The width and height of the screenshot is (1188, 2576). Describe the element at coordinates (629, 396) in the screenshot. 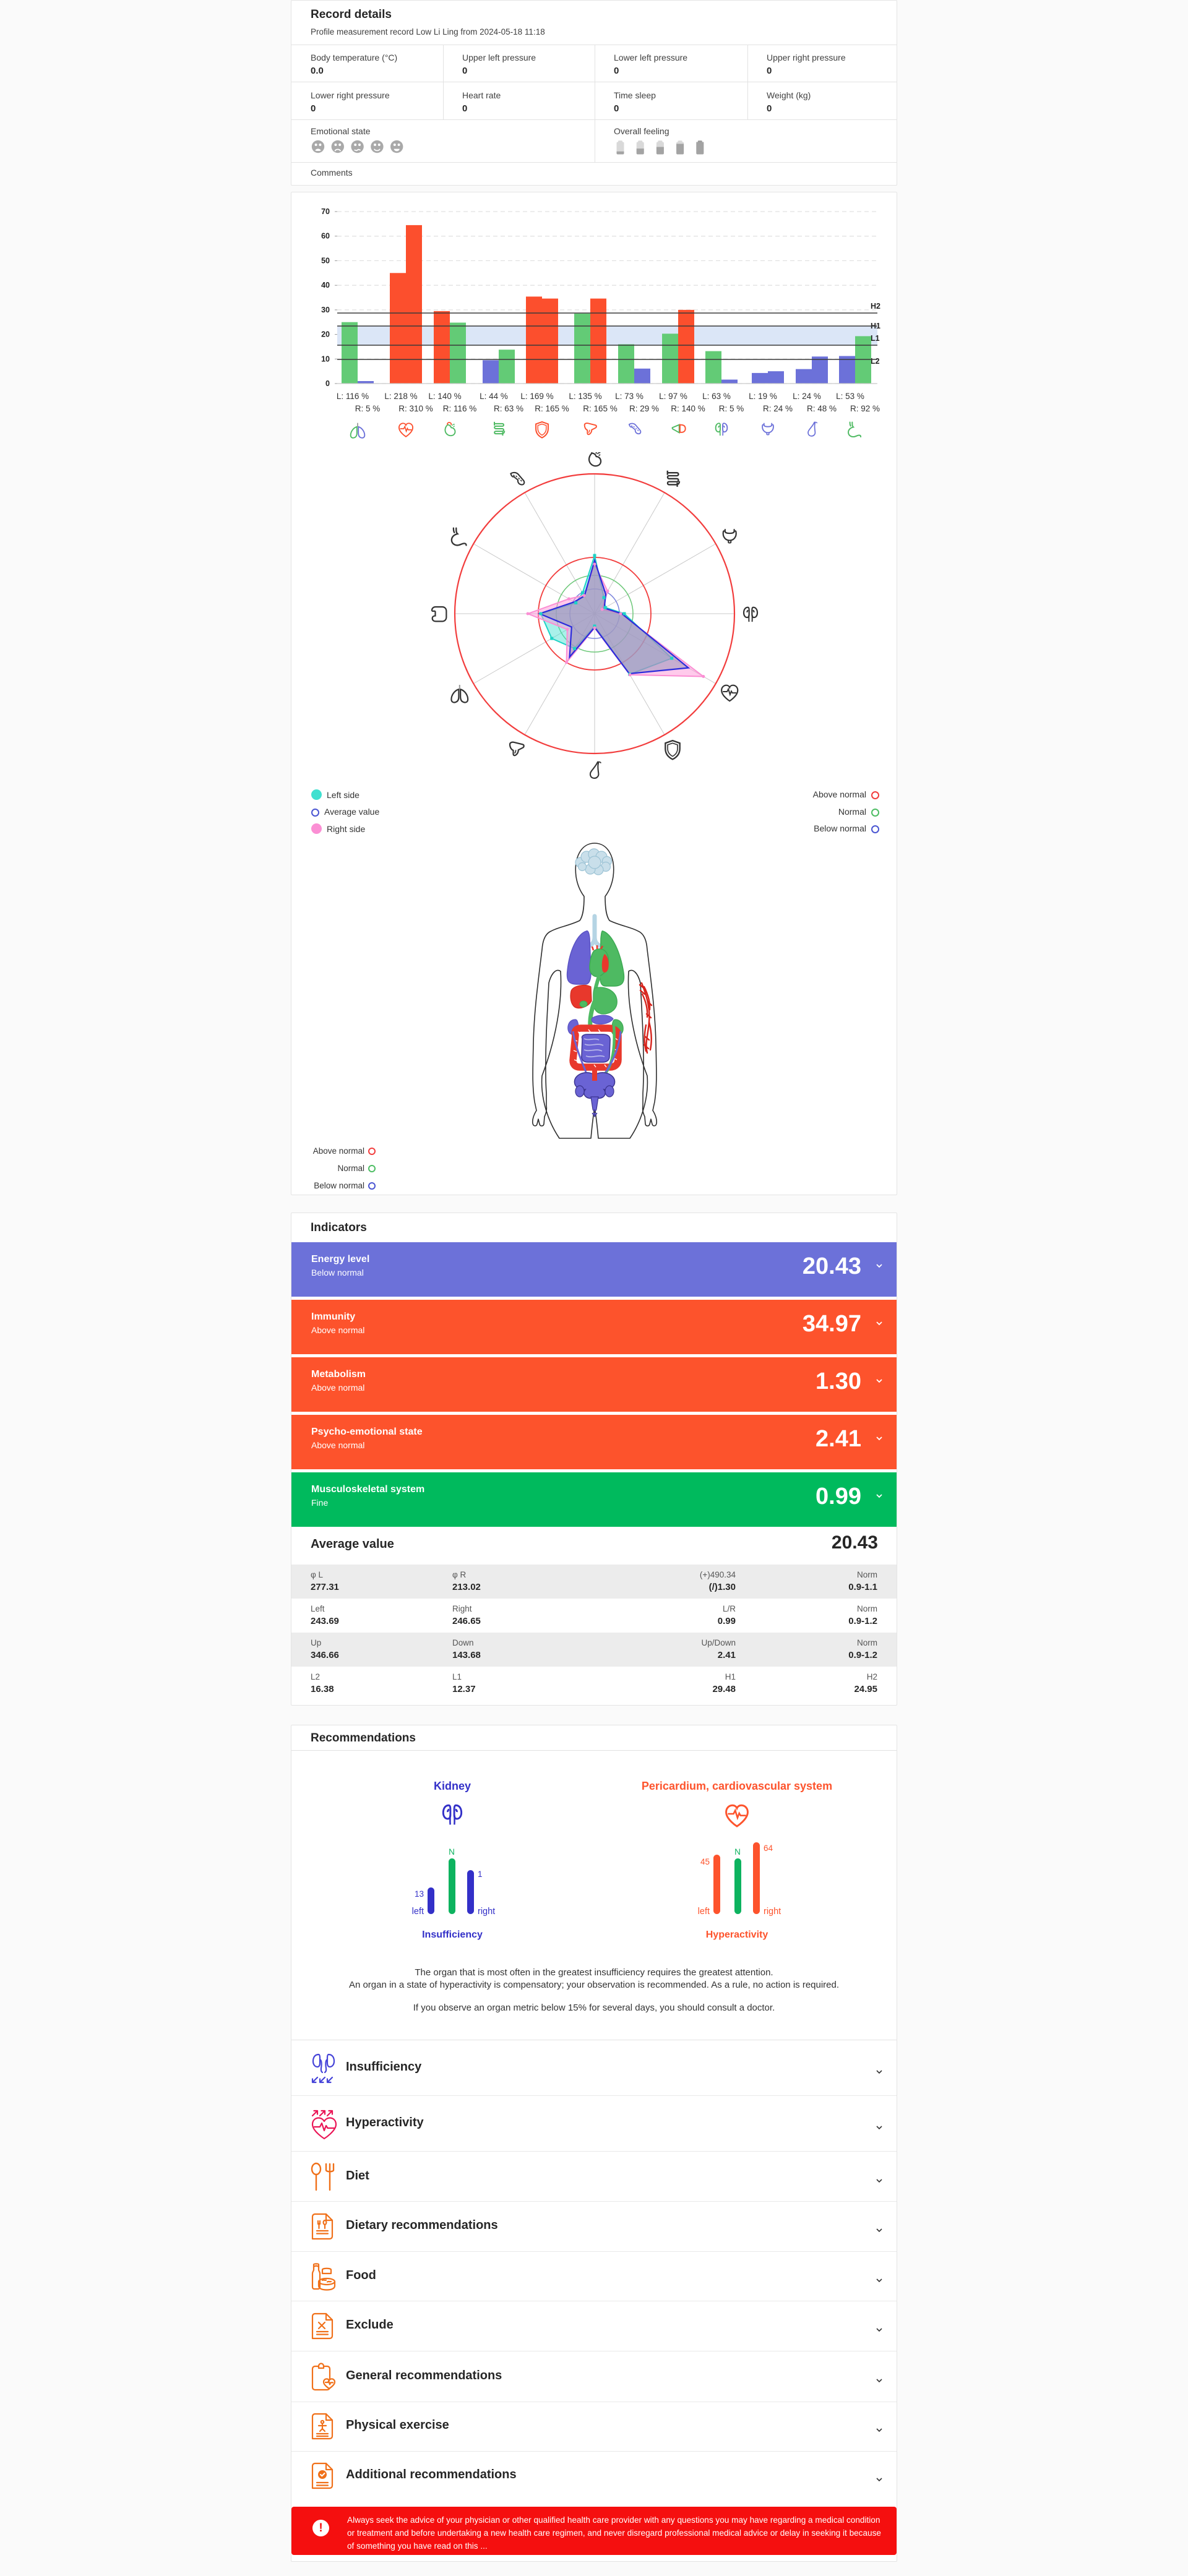

I see `svg-text: L: 73 %` at that location.